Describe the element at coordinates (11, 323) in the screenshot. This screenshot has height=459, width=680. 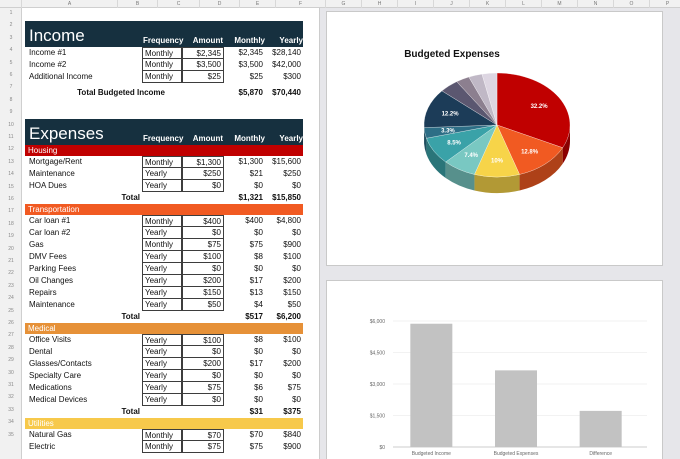
I see `row-number: 26` at that location.